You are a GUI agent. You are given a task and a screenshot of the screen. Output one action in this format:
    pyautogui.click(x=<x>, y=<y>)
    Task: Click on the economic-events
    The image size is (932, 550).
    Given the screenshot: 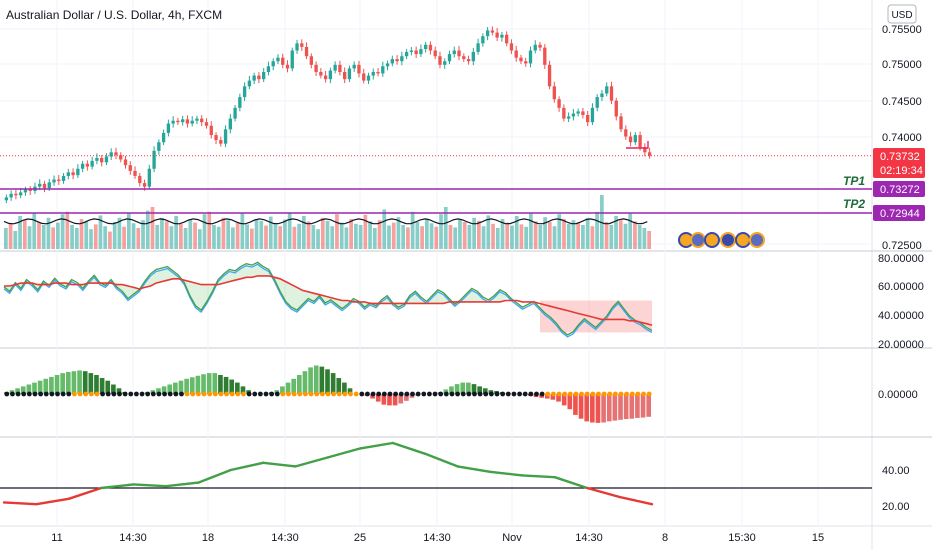 What is the action you would take?
    pyautogui.click(x=721, y=240)
    